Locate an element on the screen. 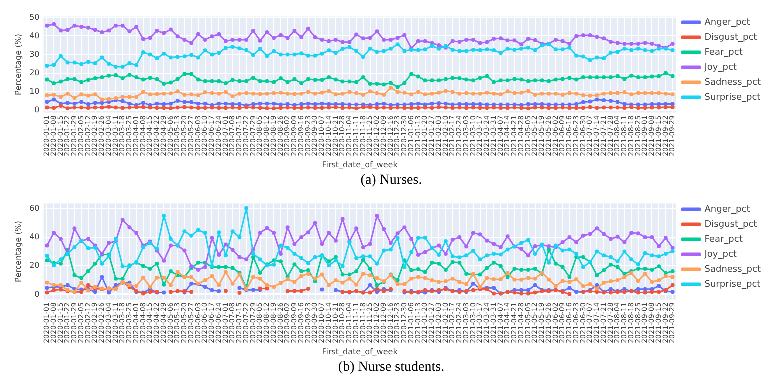 The image size is (783, 392). y-tick-label: 10 is located at coordinates (35, 91).